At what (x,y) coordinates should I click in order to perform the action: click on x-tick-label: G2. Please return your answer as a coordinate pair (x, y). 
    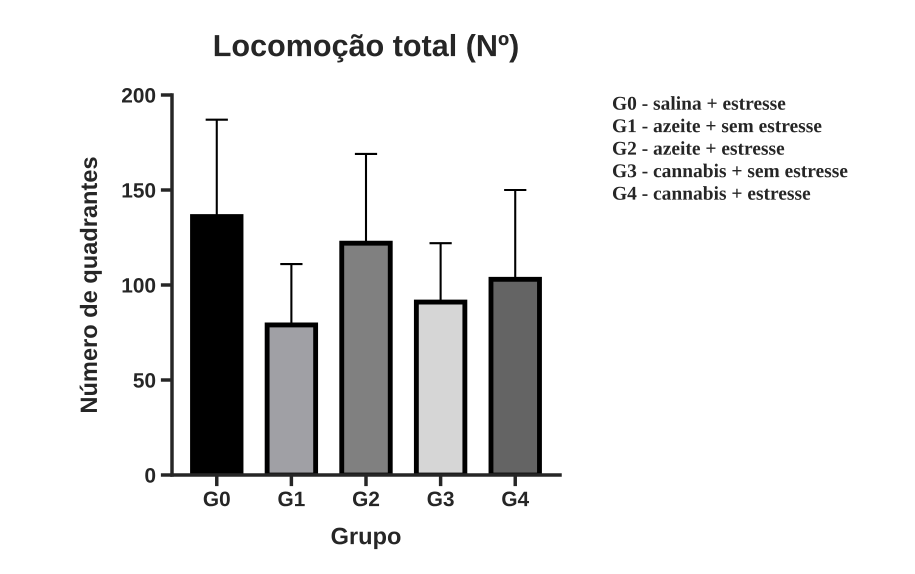
    Looking at the image, I should click on (366, 499).